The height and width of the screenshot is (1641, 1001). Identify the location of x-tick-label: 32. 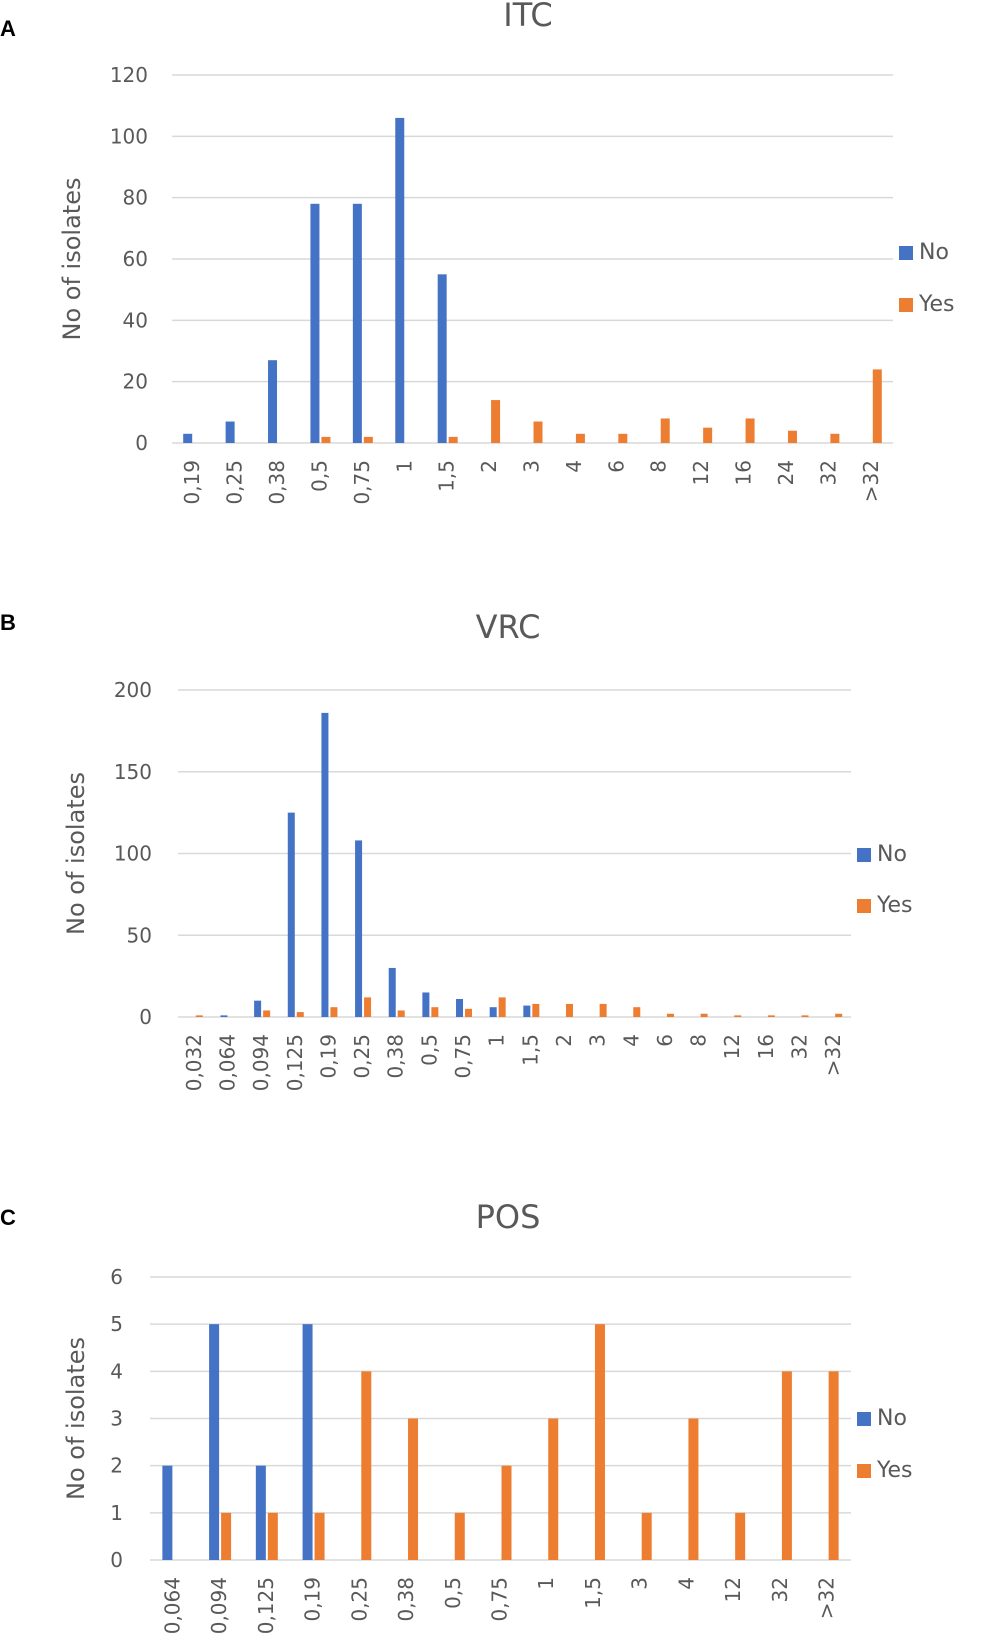
(780, 1589).